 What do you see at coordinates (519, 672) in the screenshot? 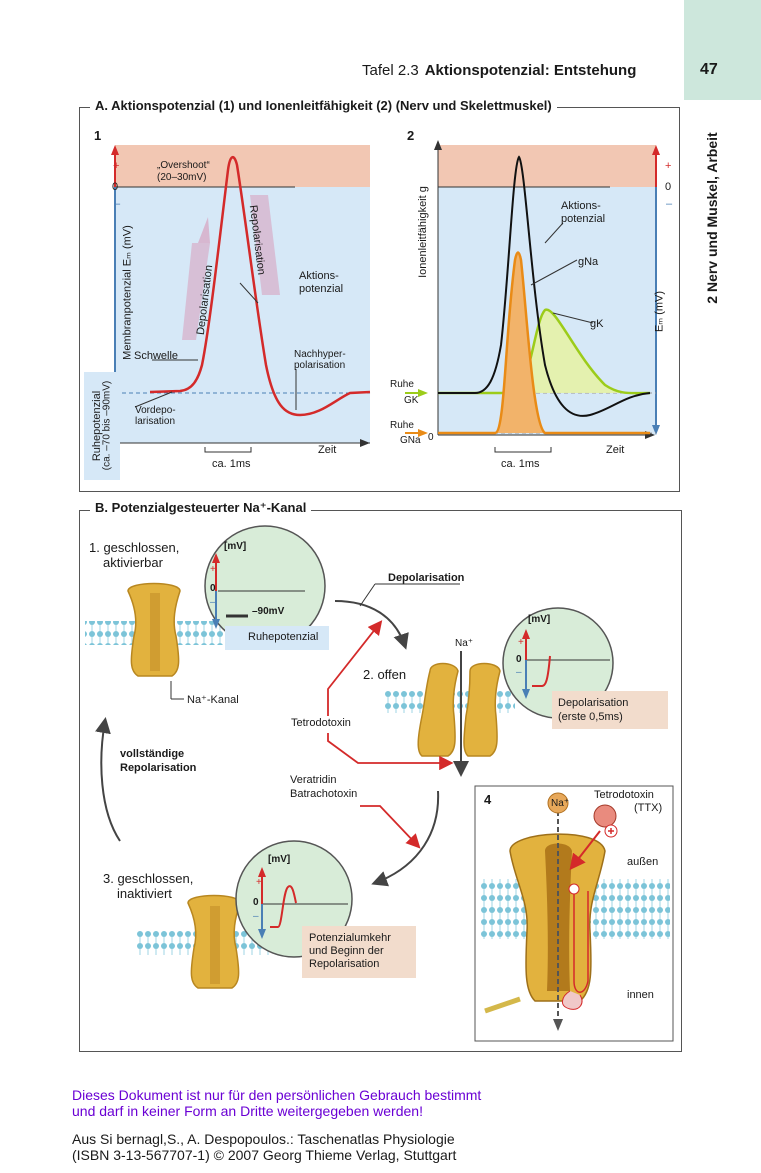
I see `minus-sign-2: –` at bounding box center [519, 672].